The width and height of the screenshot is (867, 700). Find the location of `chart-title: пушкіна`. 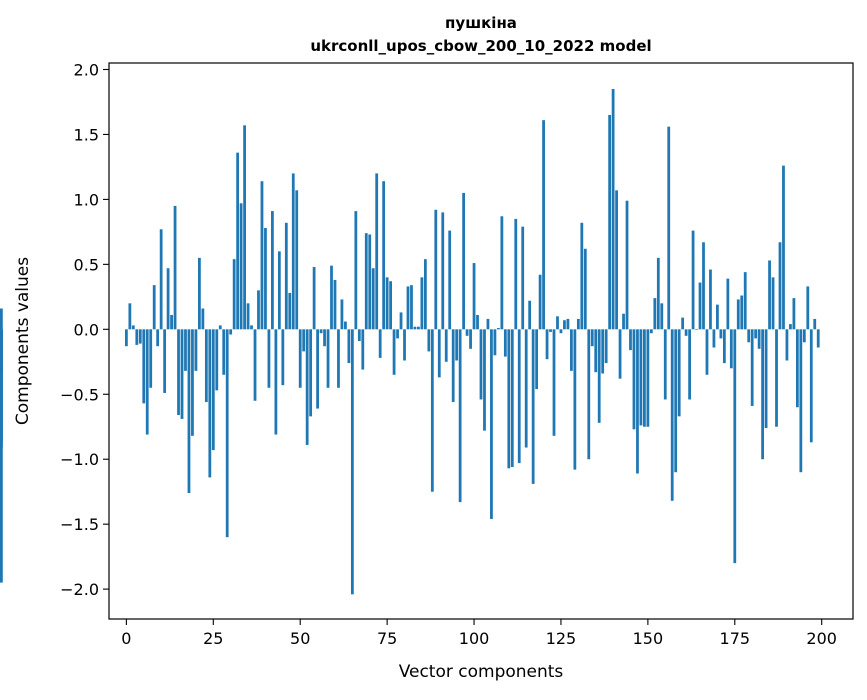

chart-title: пушкіна is located at coordinates (481, 23).